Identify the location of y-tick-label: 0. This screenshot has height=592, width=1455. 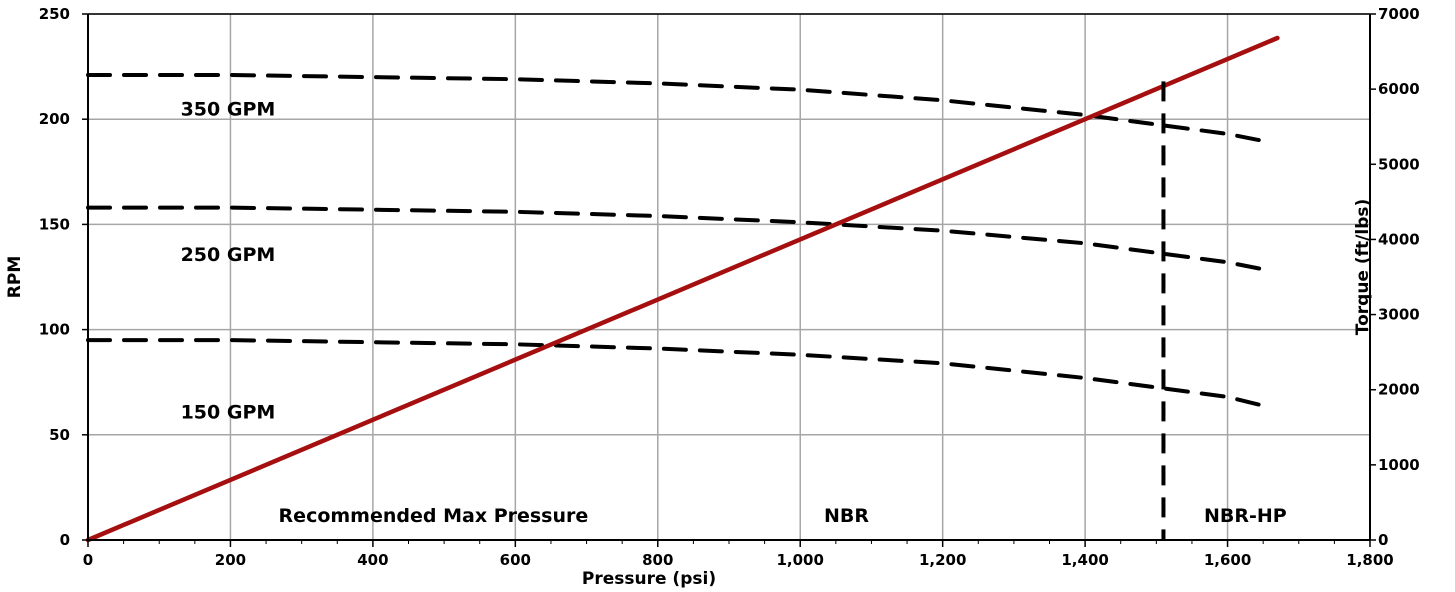
(65, 540).